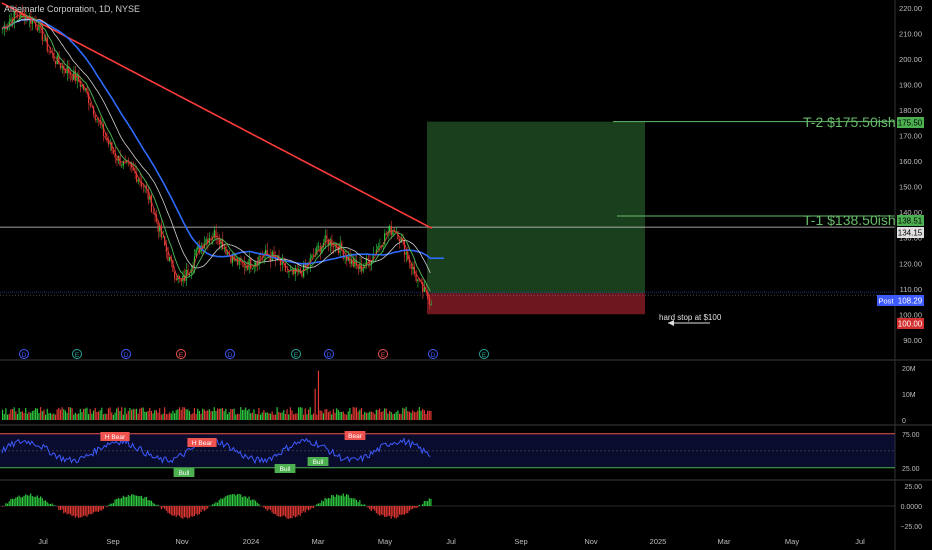 Image resolution: width=932 pixels, height=550 pixels. Describe the element at coordinates (910, 324) in the screenshot. I see `svg-text: 100.00` at that location.